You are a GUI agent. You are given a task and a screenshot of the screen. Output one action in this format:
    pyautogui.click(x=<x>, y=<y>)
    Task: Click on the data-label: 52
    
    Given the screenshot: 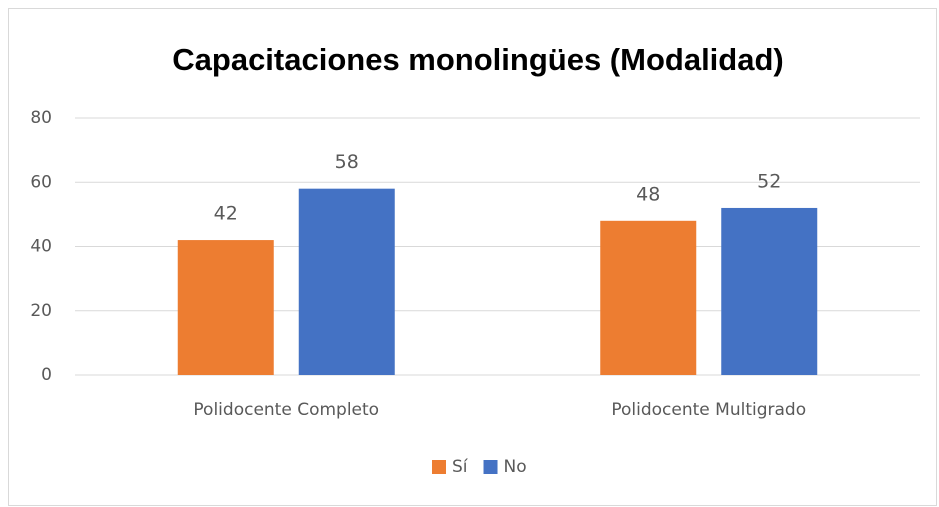 What is the action you would take?
    pyautogui.click(x=769, y=181)
    